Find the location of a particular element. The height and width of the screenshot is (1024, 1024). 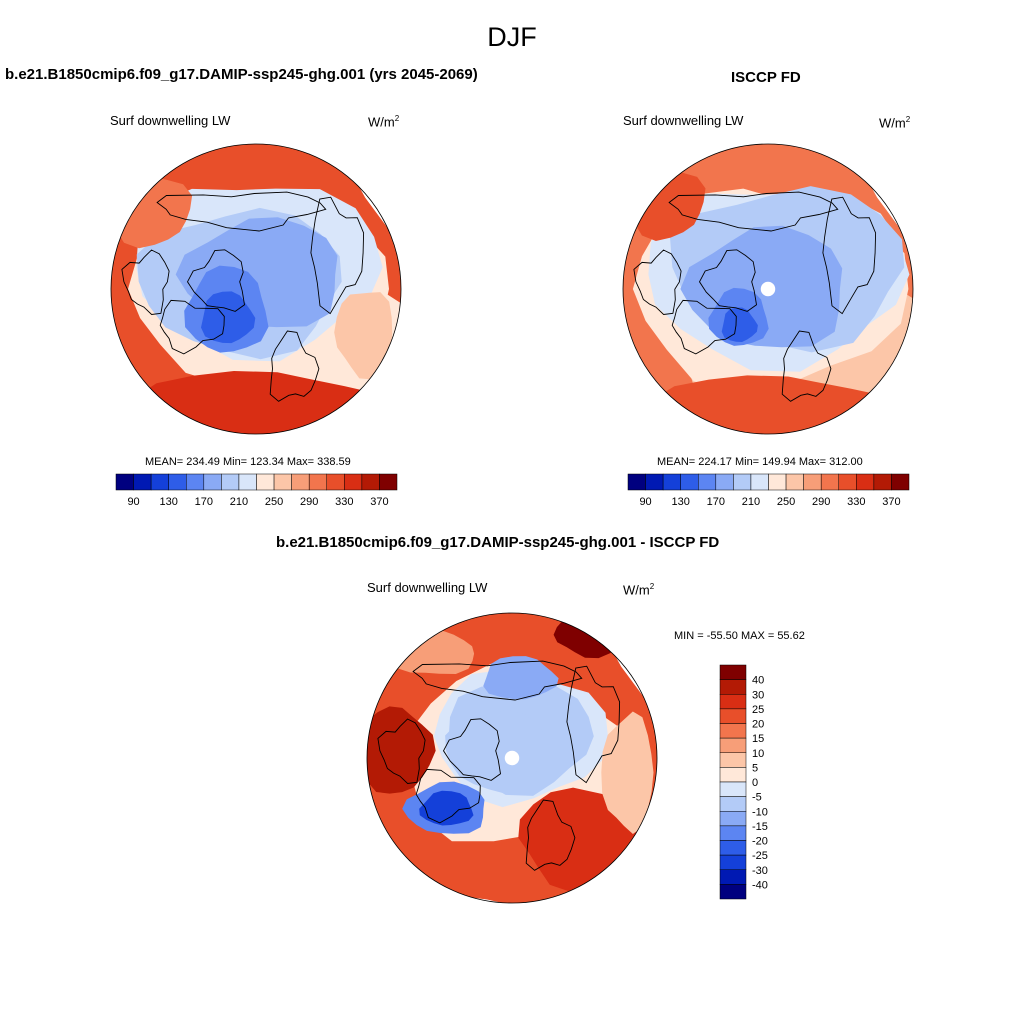

diff-colorbar-tick-label: 10 is located at coordinates (758, 754).